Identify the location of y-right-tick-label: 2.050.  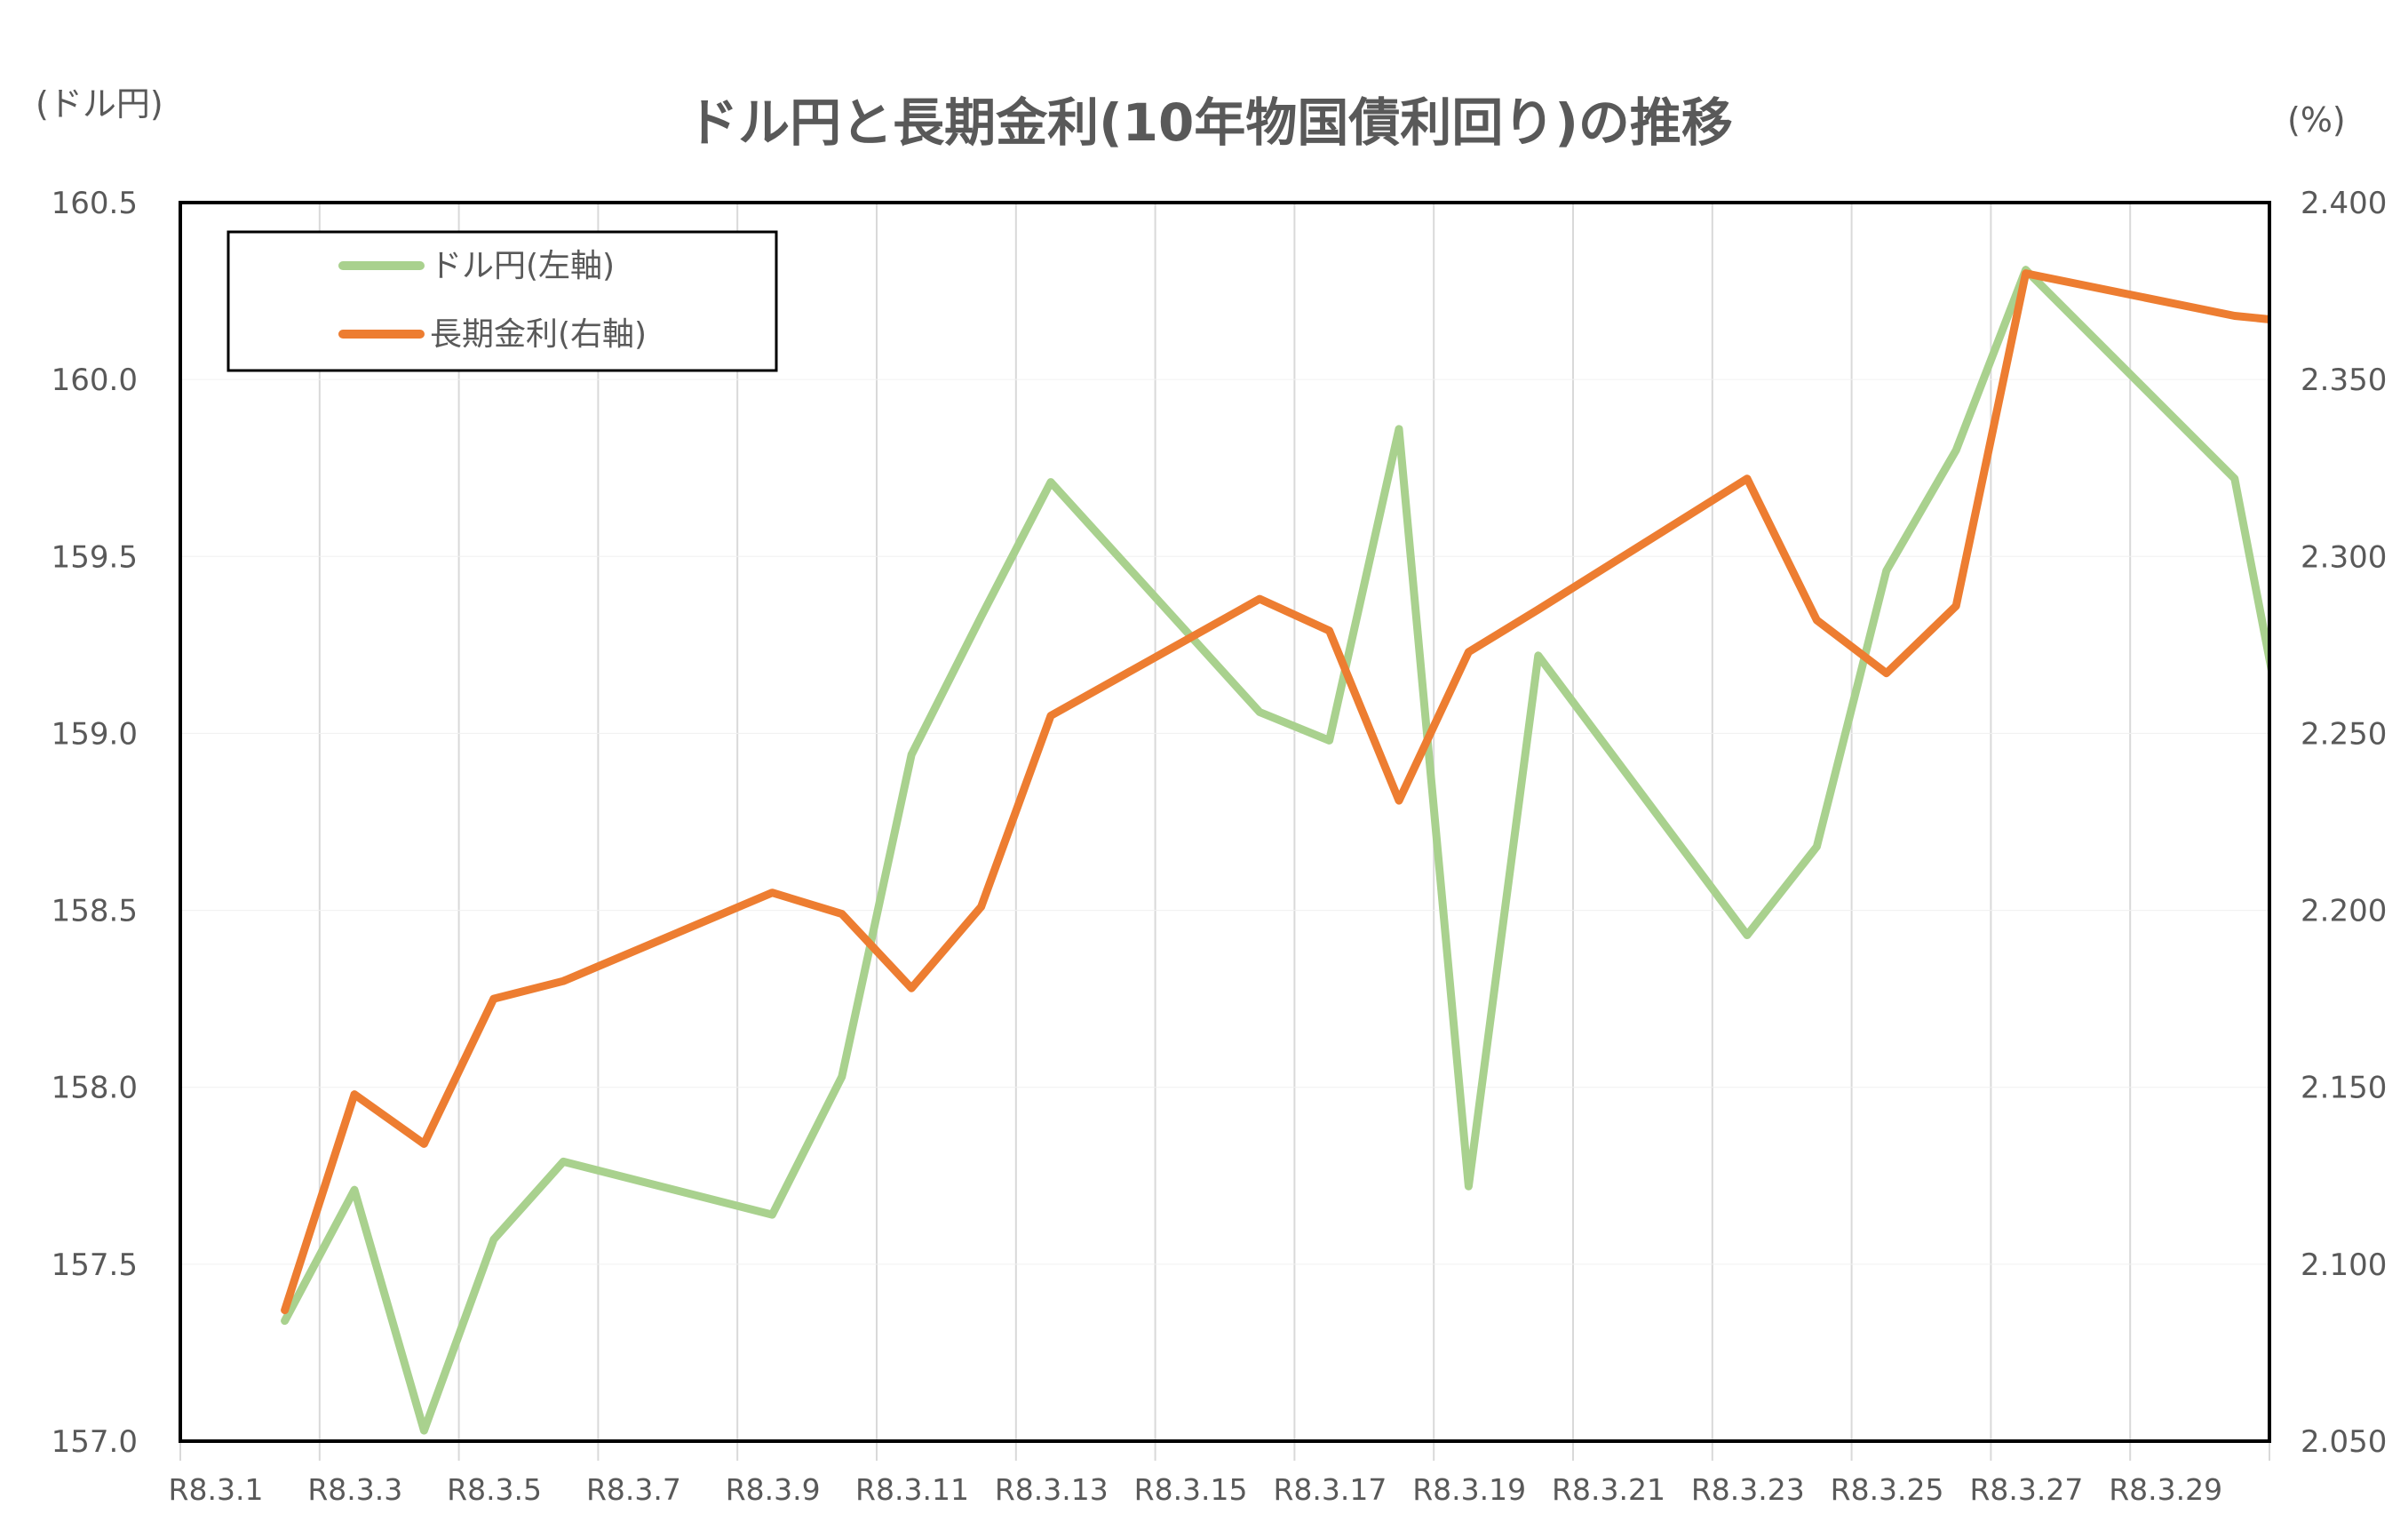
(2344, 1442).